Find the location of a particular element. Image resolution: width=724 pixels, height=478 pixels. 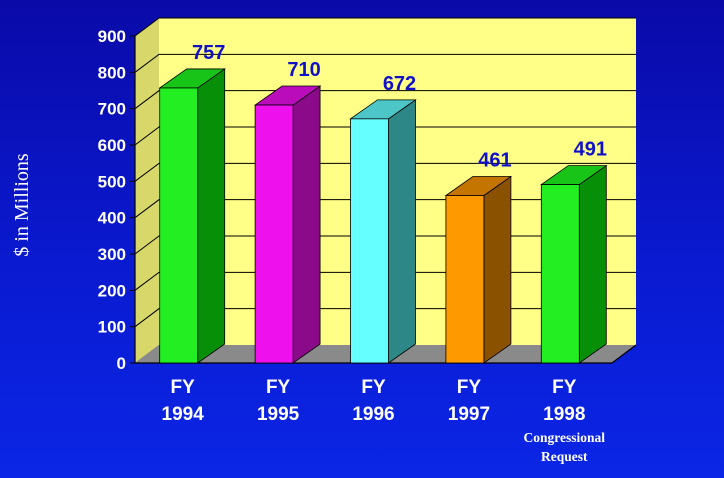

data-label: 491 is located at coordinates (590, 150).